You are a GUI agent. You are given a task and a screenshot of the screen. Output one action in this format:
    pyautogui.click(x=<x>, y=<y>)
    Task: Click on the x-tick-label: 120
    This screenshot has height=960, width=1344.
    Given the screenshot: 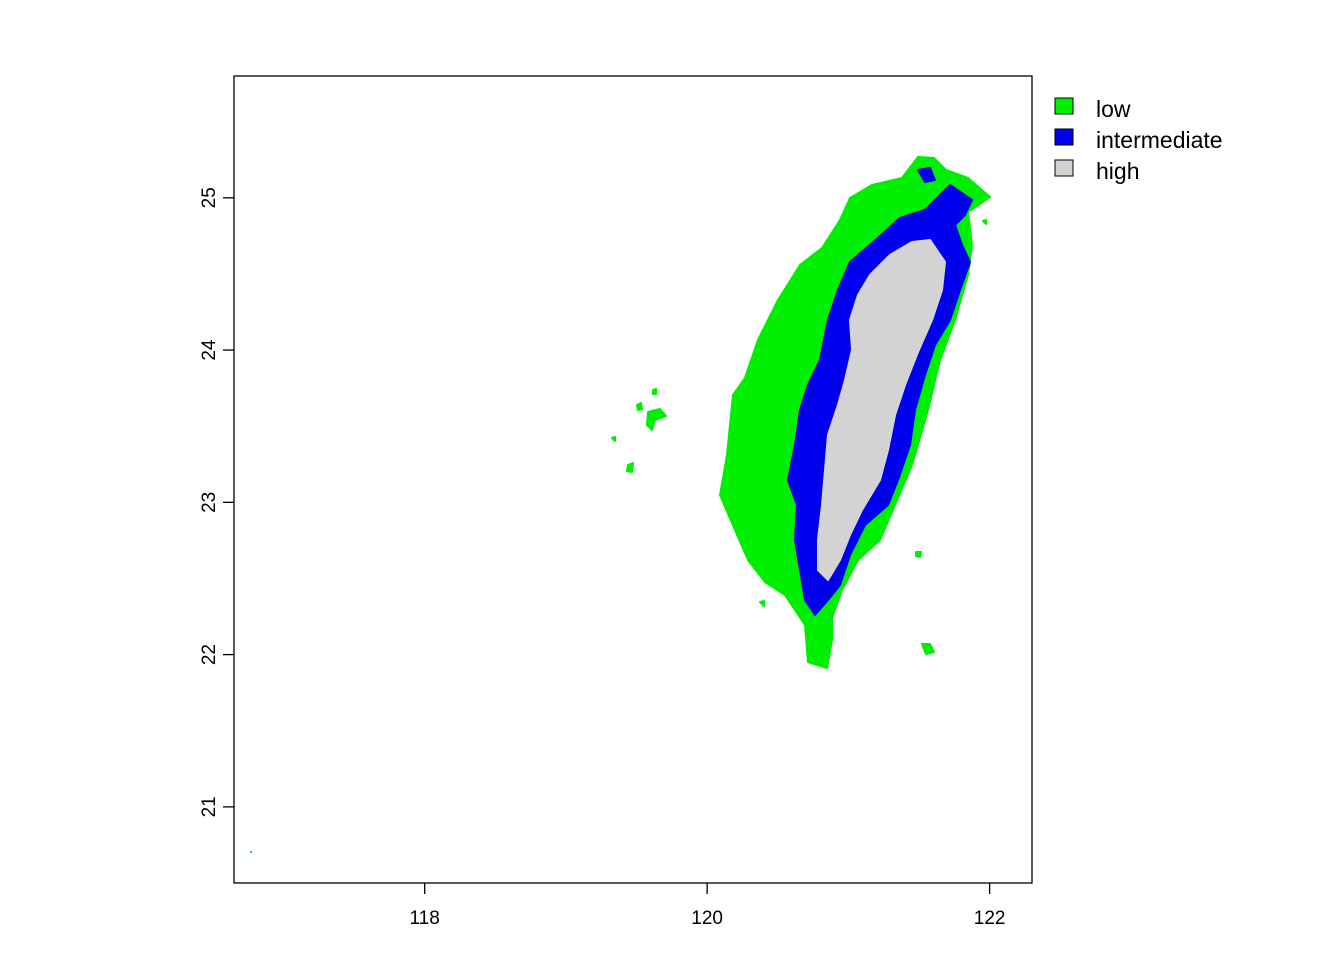 What is the action you would take?
    pyautogui.click(x=707, y=918)
    